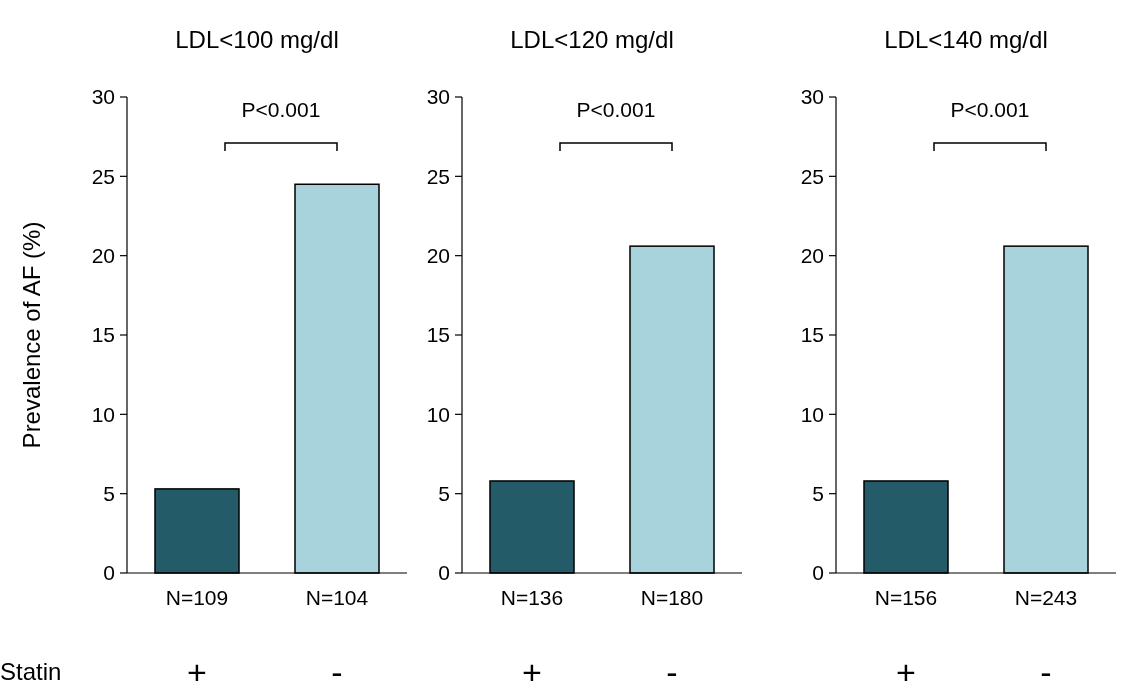 The image size is (1132, 689). Describe the element at coordinates (966, 39) in the screenshot. I see `chart-title: LDL<140 mg/dl` at that location.